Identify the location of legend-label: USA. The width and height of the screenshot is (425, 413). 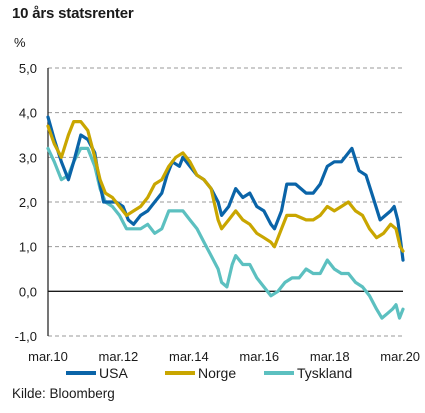
(113, 373).